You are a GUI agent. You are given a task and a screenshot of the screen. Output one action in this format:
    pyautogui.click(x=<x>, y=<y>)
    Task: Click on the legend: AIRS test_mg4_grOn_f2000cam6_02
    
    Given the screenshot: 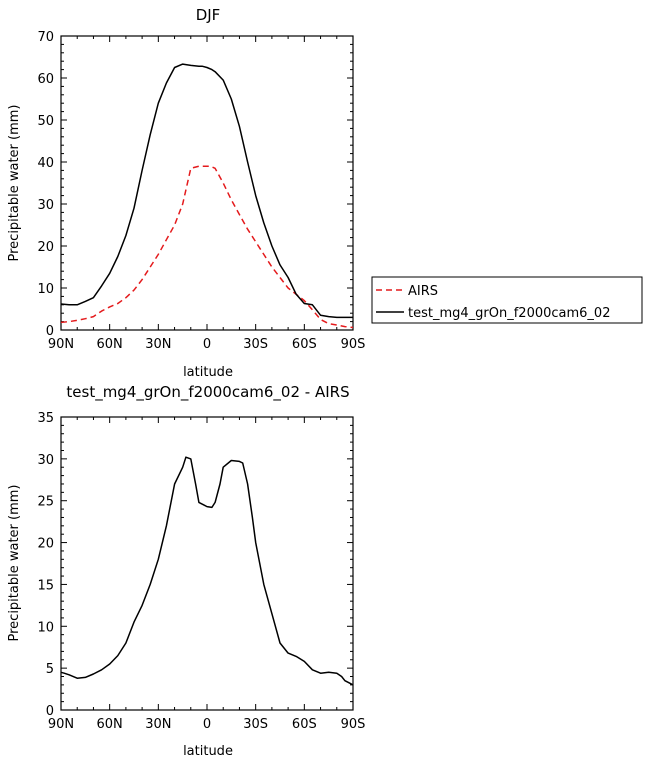 What is the action you would take?
    pyautogui.click(x=507, y=300)
    